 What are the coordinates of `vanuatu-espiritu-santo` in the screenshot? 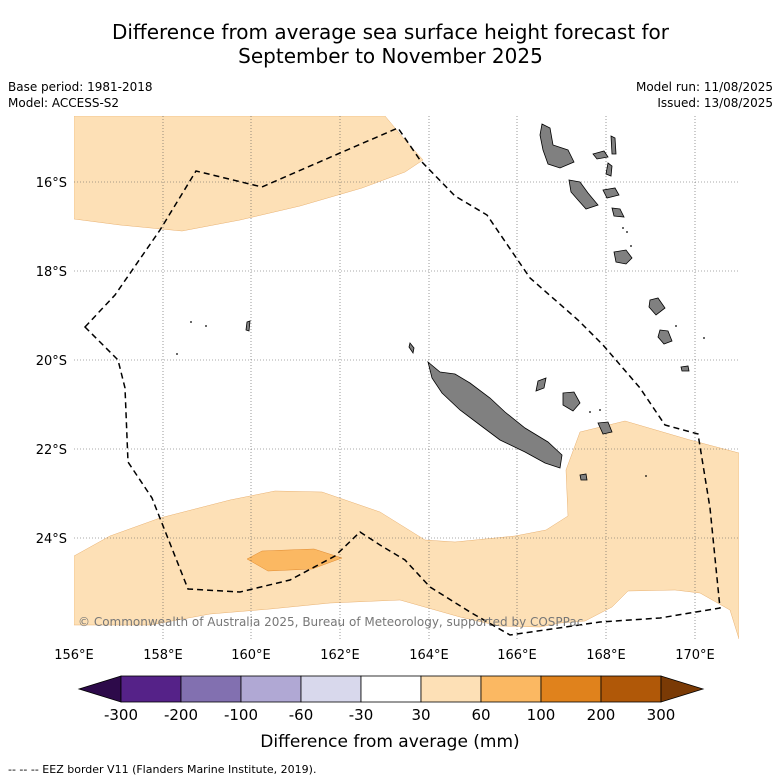 It's located at (557, 146).